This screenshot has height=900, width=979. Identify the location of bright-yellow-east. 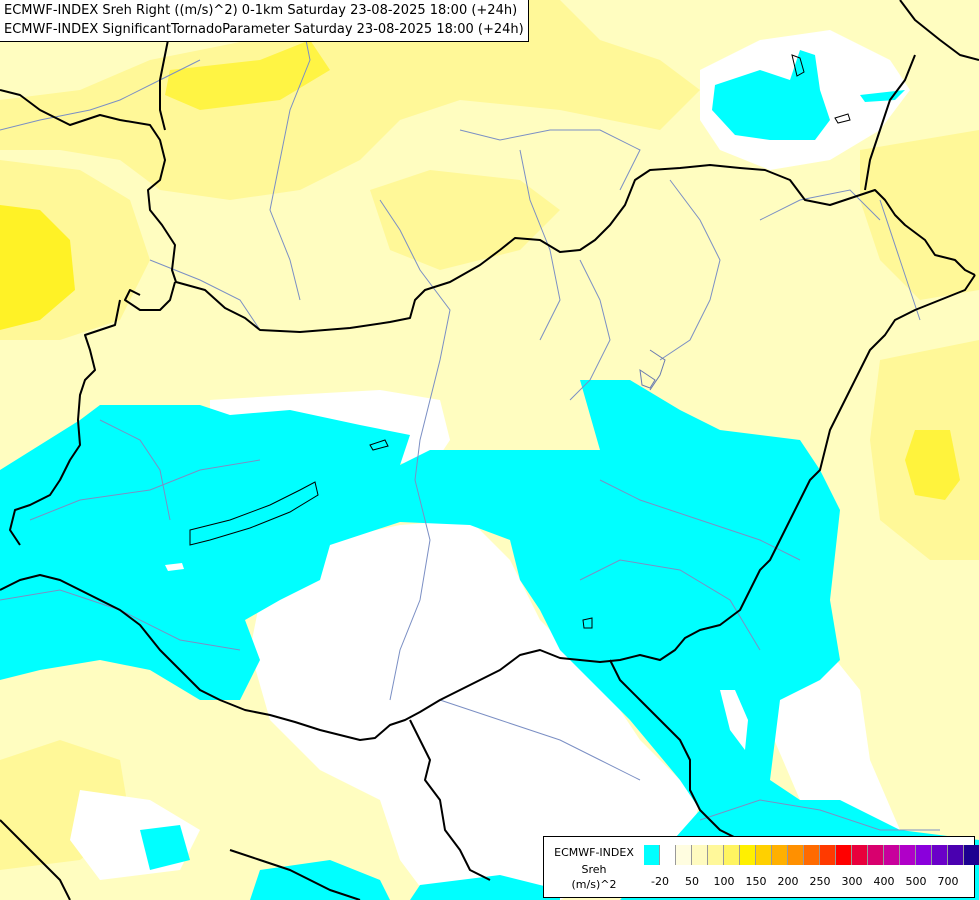
(932, 465).